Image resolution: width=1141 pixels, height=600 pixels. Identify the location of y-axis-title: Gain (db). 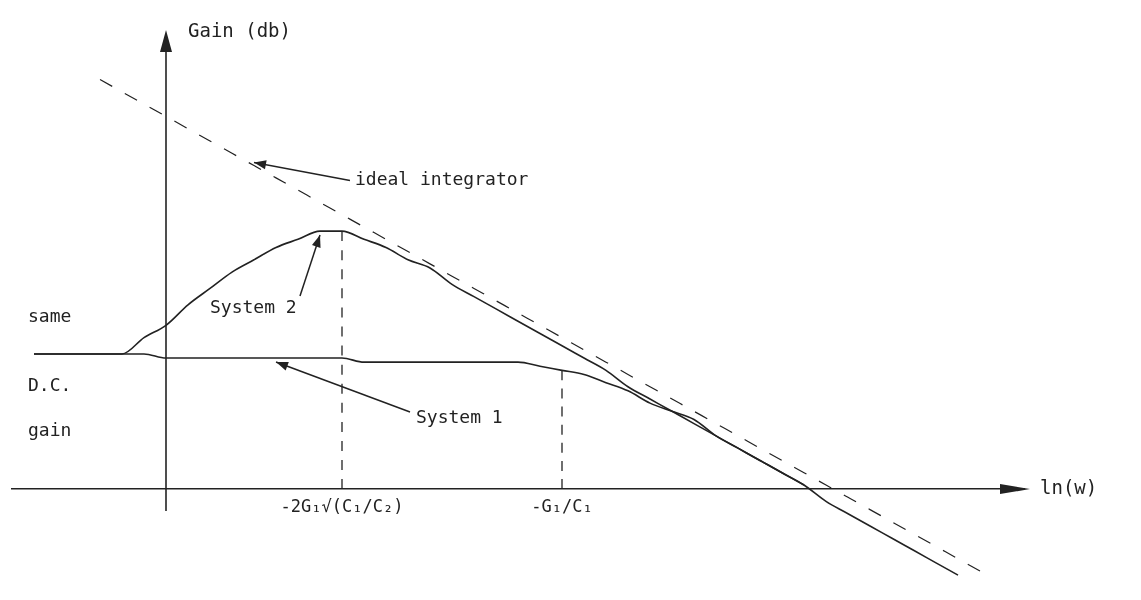
(239, 29).